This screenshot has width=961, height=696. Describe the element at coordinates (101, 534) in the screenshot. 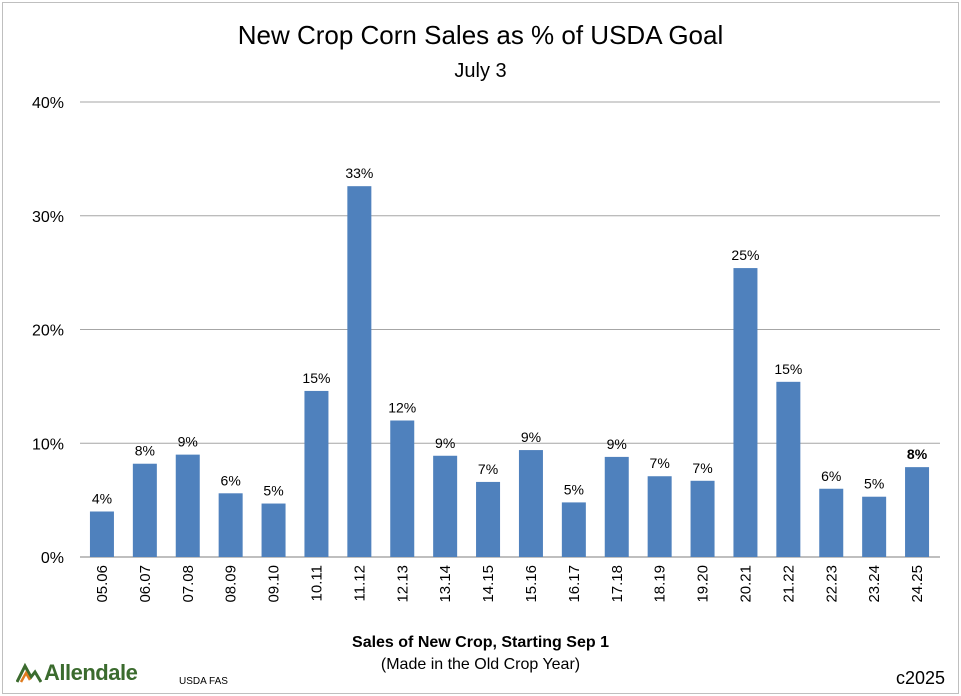

I see `bar-05.06` at that location.